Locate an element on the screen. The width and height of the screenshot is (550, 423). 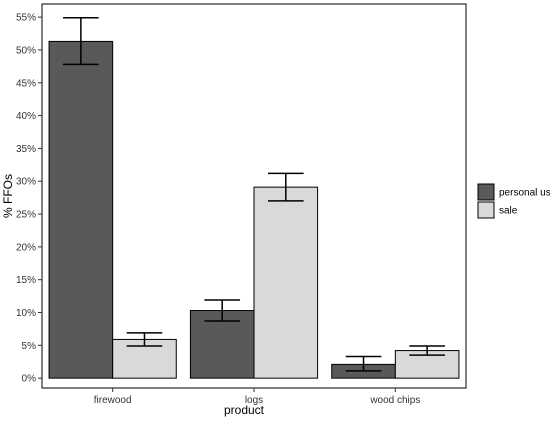
bar-personal-use-firewood is located at coordinates (81, 209).